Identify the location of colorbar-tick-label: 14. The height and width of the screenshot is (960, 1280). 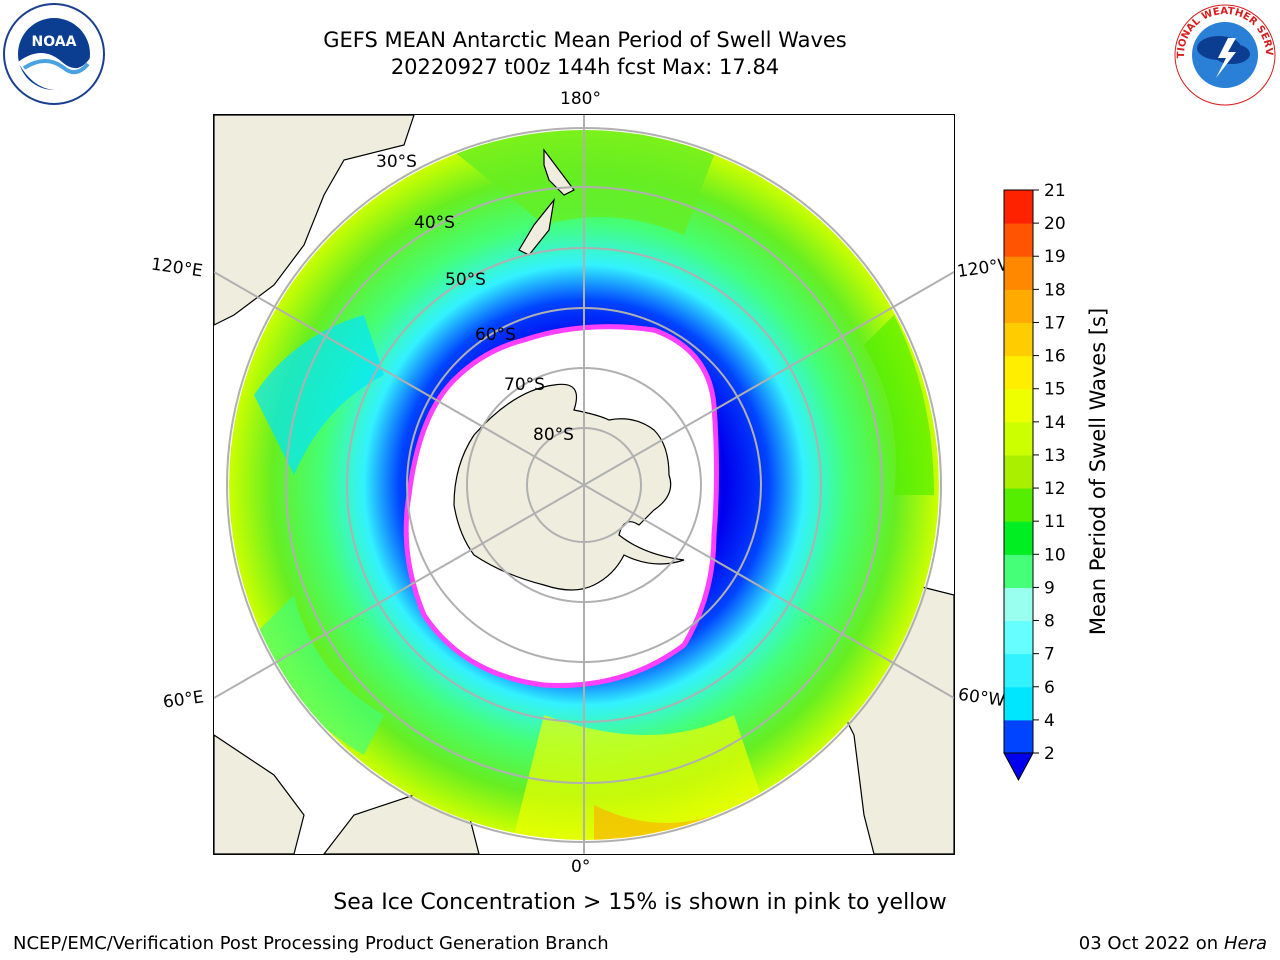
(1055, 423).